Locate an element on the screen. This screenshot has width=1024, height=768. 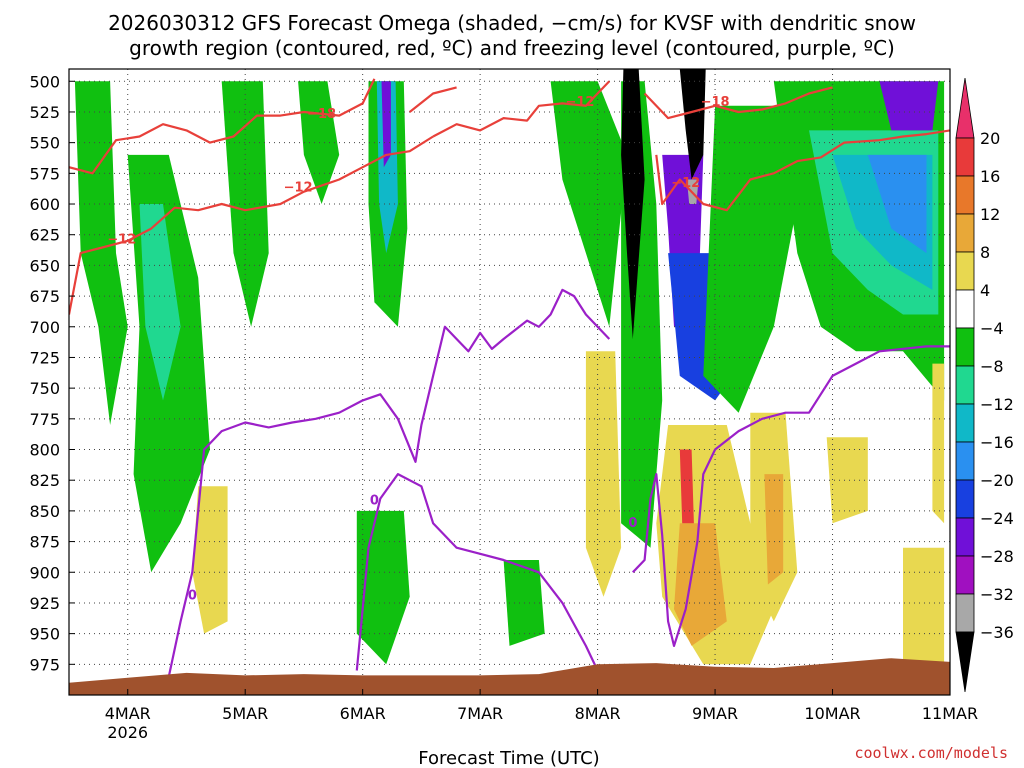
colorbar-label-8: −16 is located at coordinates (997, 442).